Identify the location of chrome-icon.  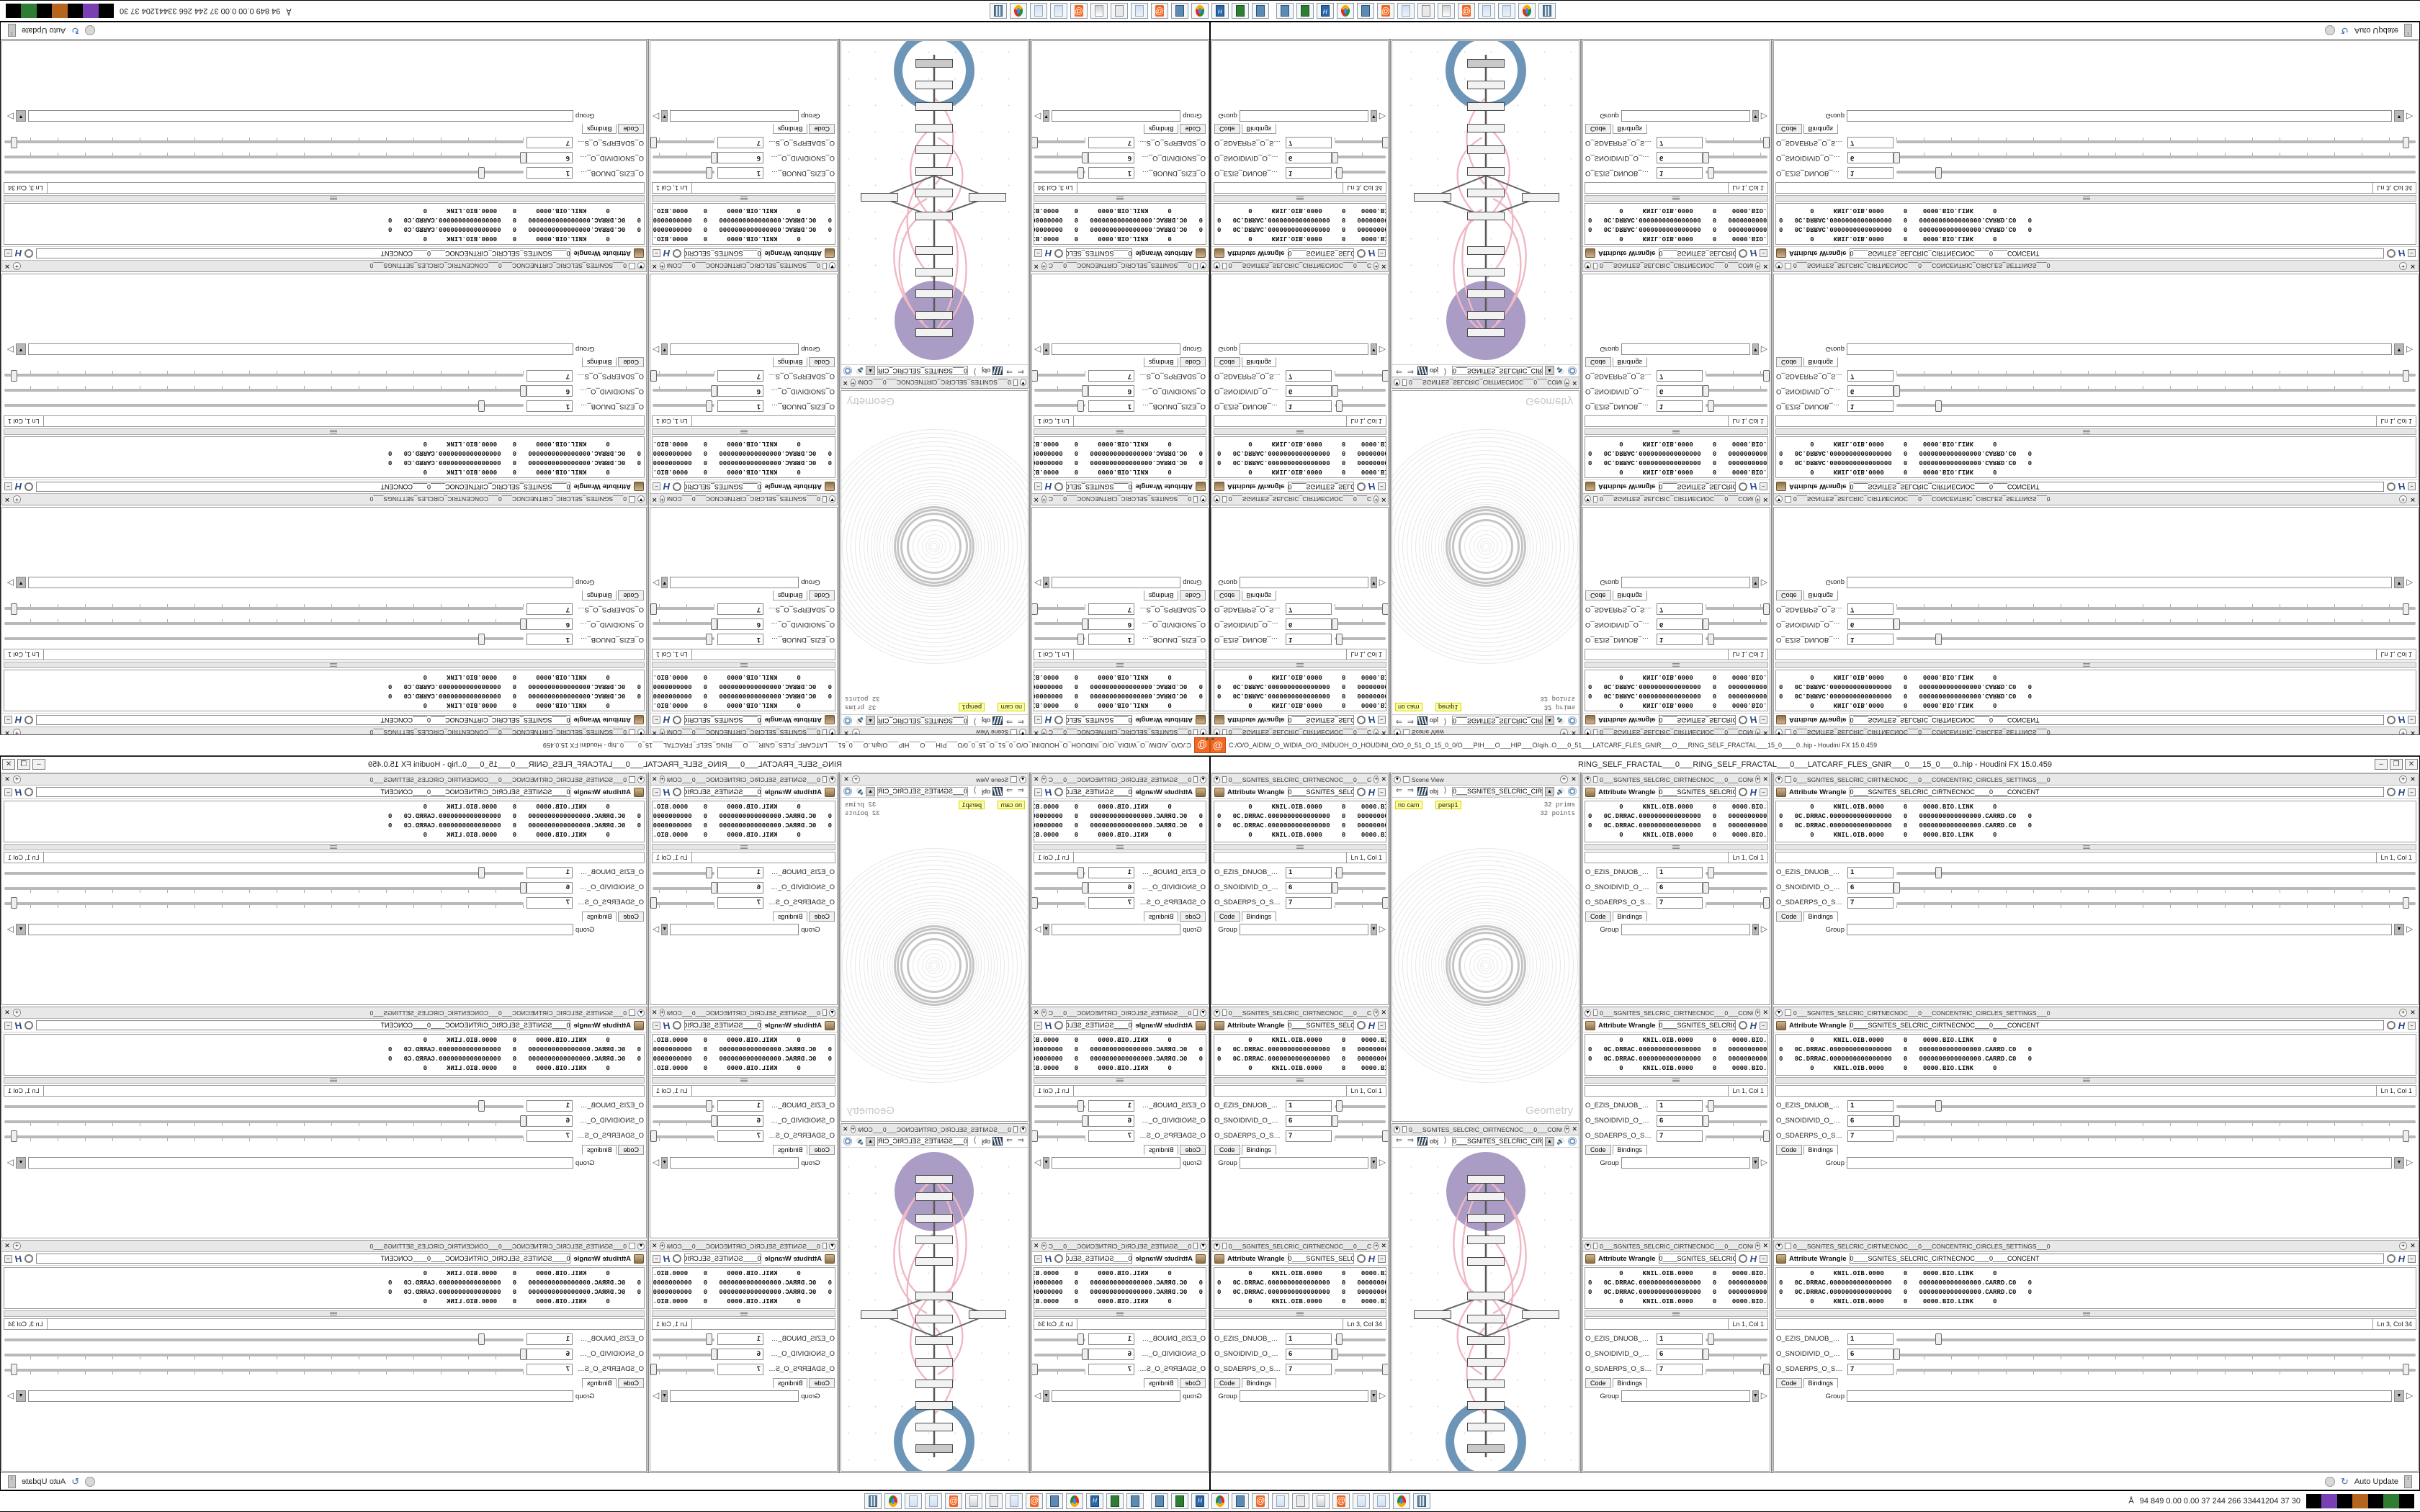
(1074, 1501).